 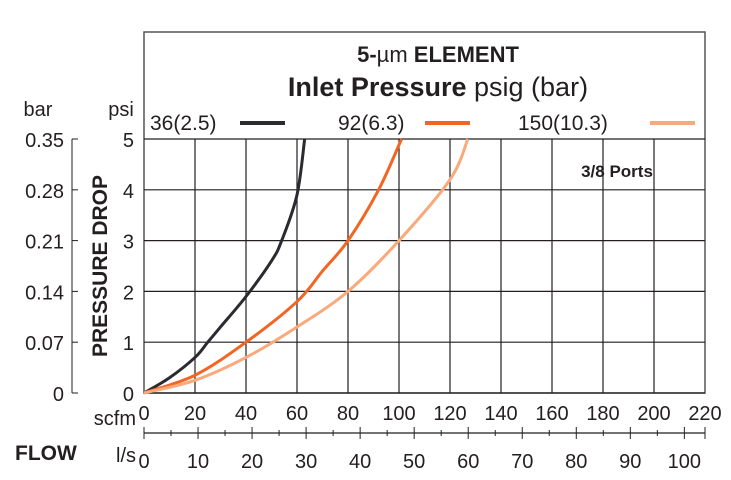 I want to click on ls-tick-label: 30, so click(x=306, y=462).